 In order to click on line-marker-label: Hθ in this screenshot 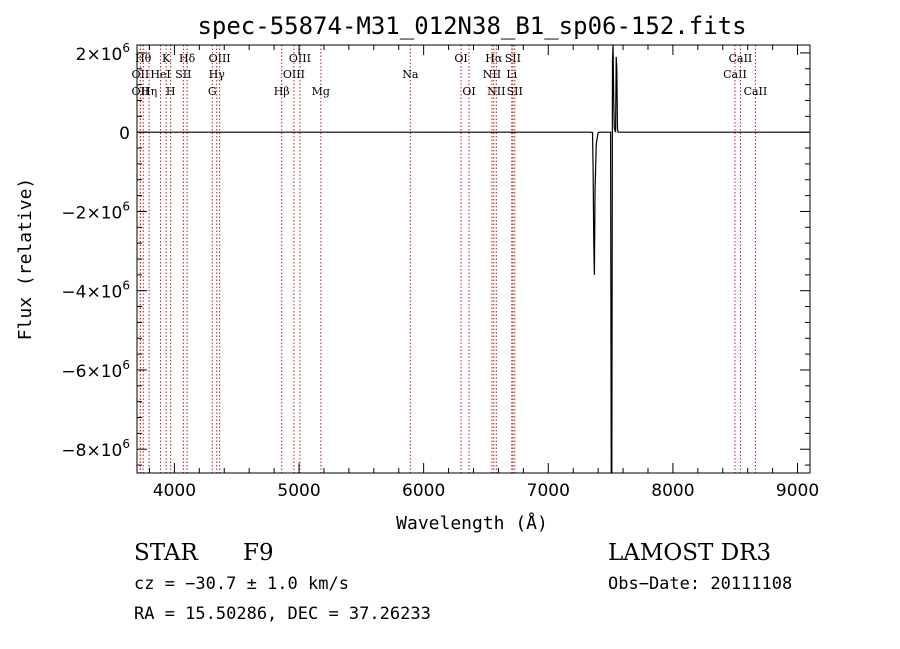, I will do `click(143, 58)`.